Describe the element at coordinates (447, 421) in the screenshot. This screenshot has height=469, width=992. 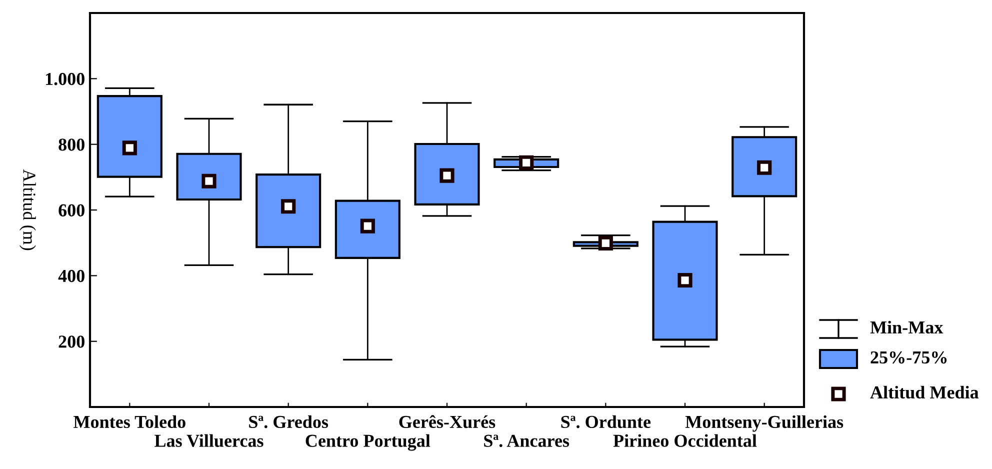
I see `x-tick-label: Gerês-Xurés` at that location.